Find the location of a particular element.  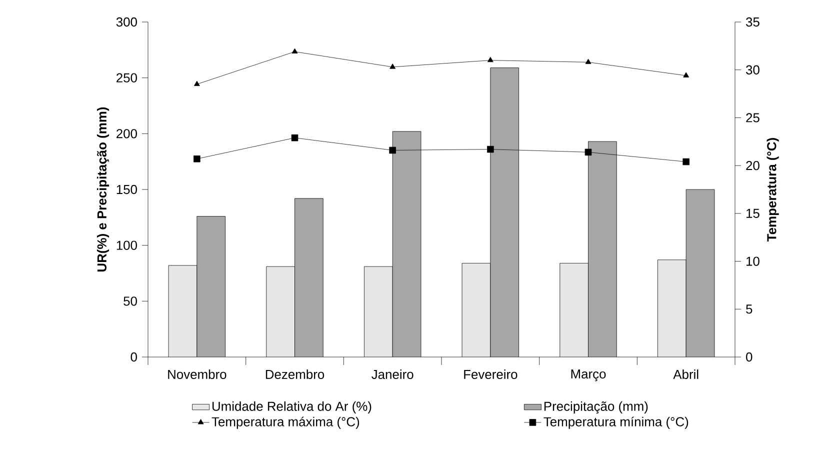

y2-tick-label: 30 is located at coordinates (753, 69).